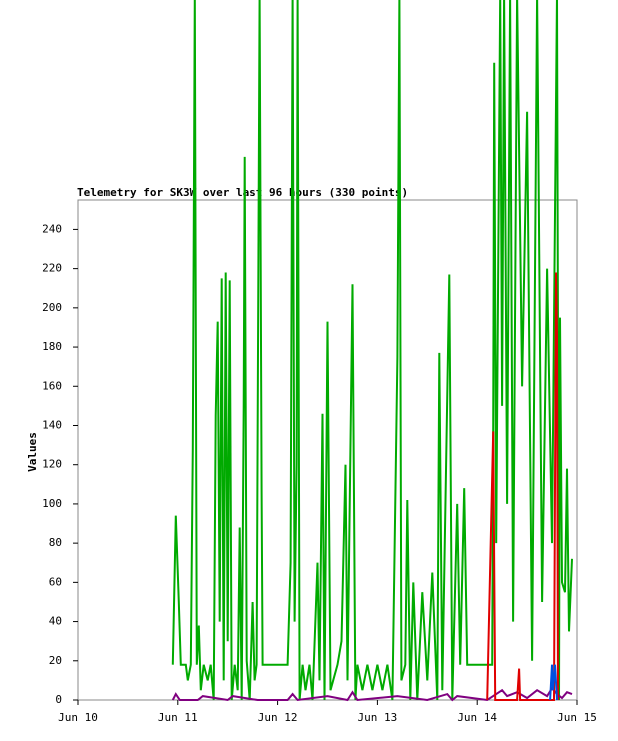  What do you see at coordinates (55, 542) in the screenshot?
I see `y-tick-label: 80` at bounding box center [55, 542].